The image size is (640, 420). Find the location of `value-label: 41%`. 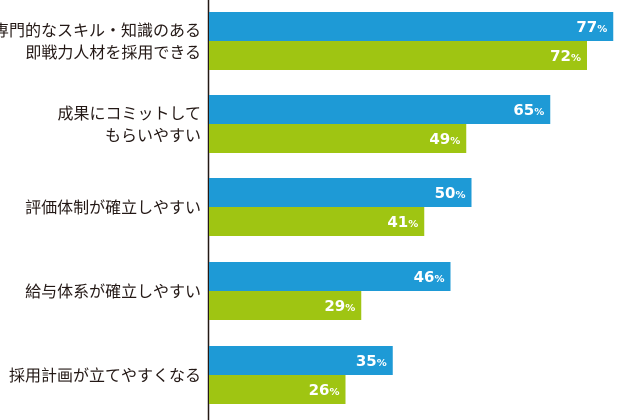

value-label: 41% is located at coordinates (402, 222).